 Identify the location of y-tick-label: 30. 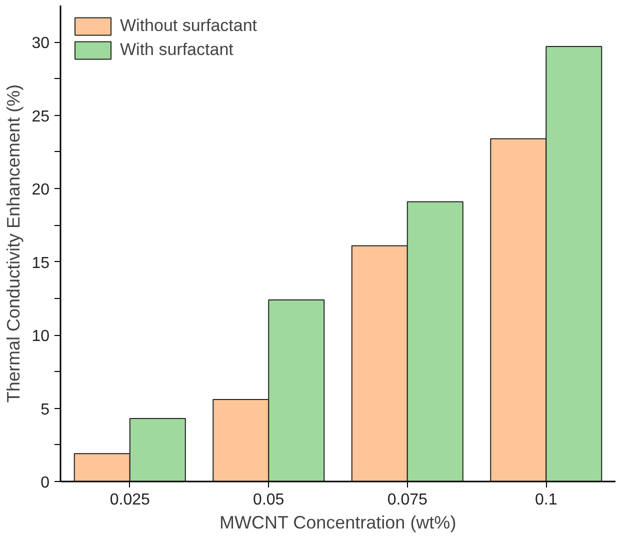
(41, 43).